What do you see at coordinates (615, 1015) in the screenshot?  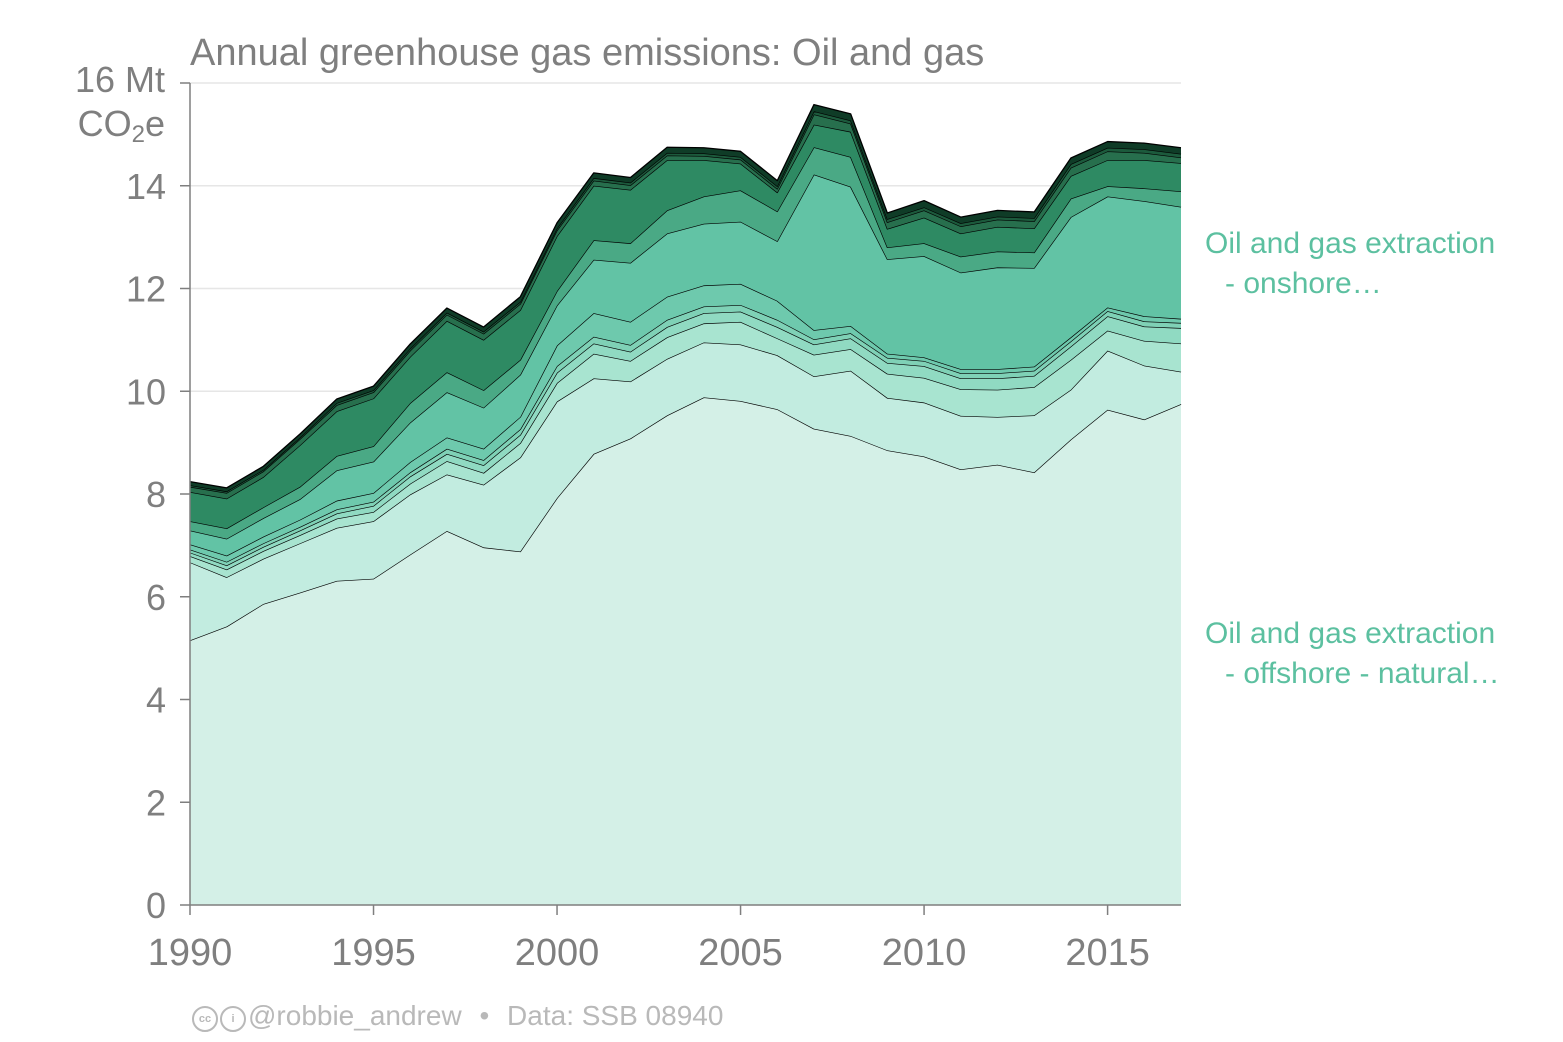 I see `footer-source: Data: SSB 08940` at bounding box center [615, 1015].